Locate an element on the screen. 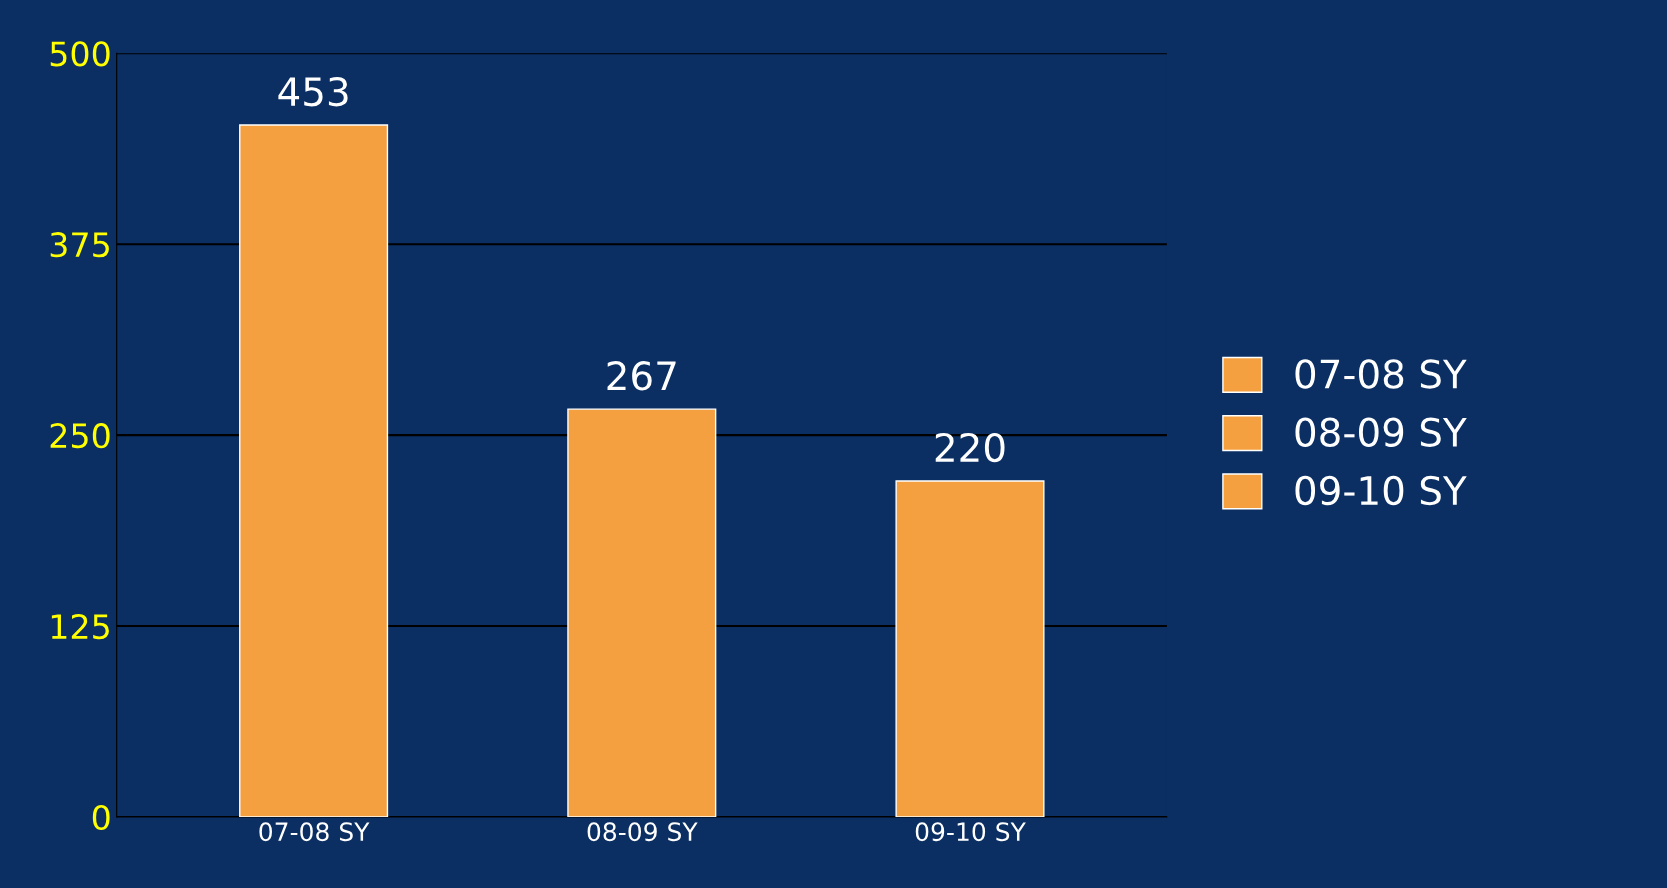 Image resolution: width=1667 pixels, height=888 pixels. x-tick-label: 08-09 SY is located at coordinates (642, 832).